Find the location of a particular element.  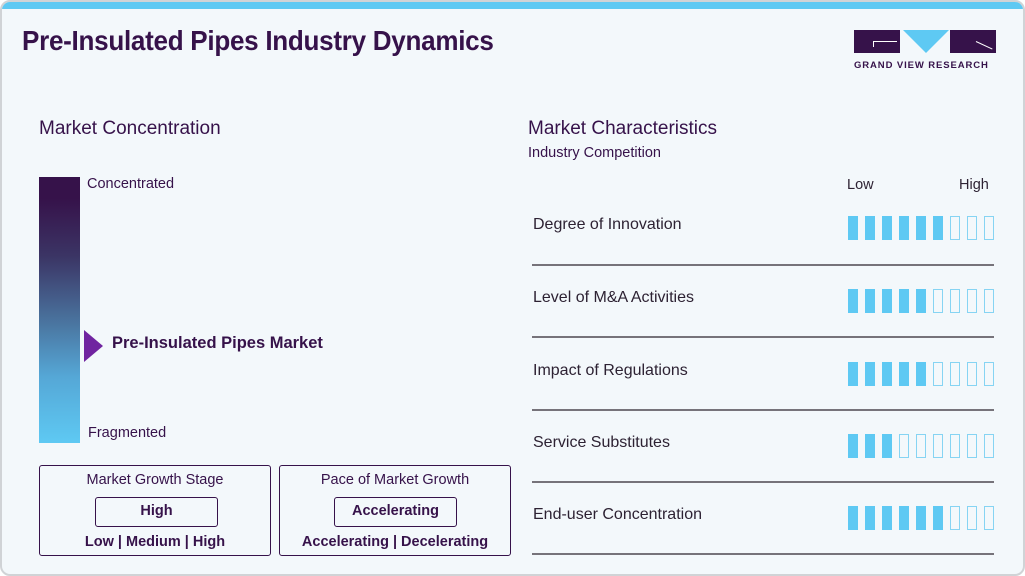

industry-competition-subtitle: Industry Competition is located at coordinates (594, 153).